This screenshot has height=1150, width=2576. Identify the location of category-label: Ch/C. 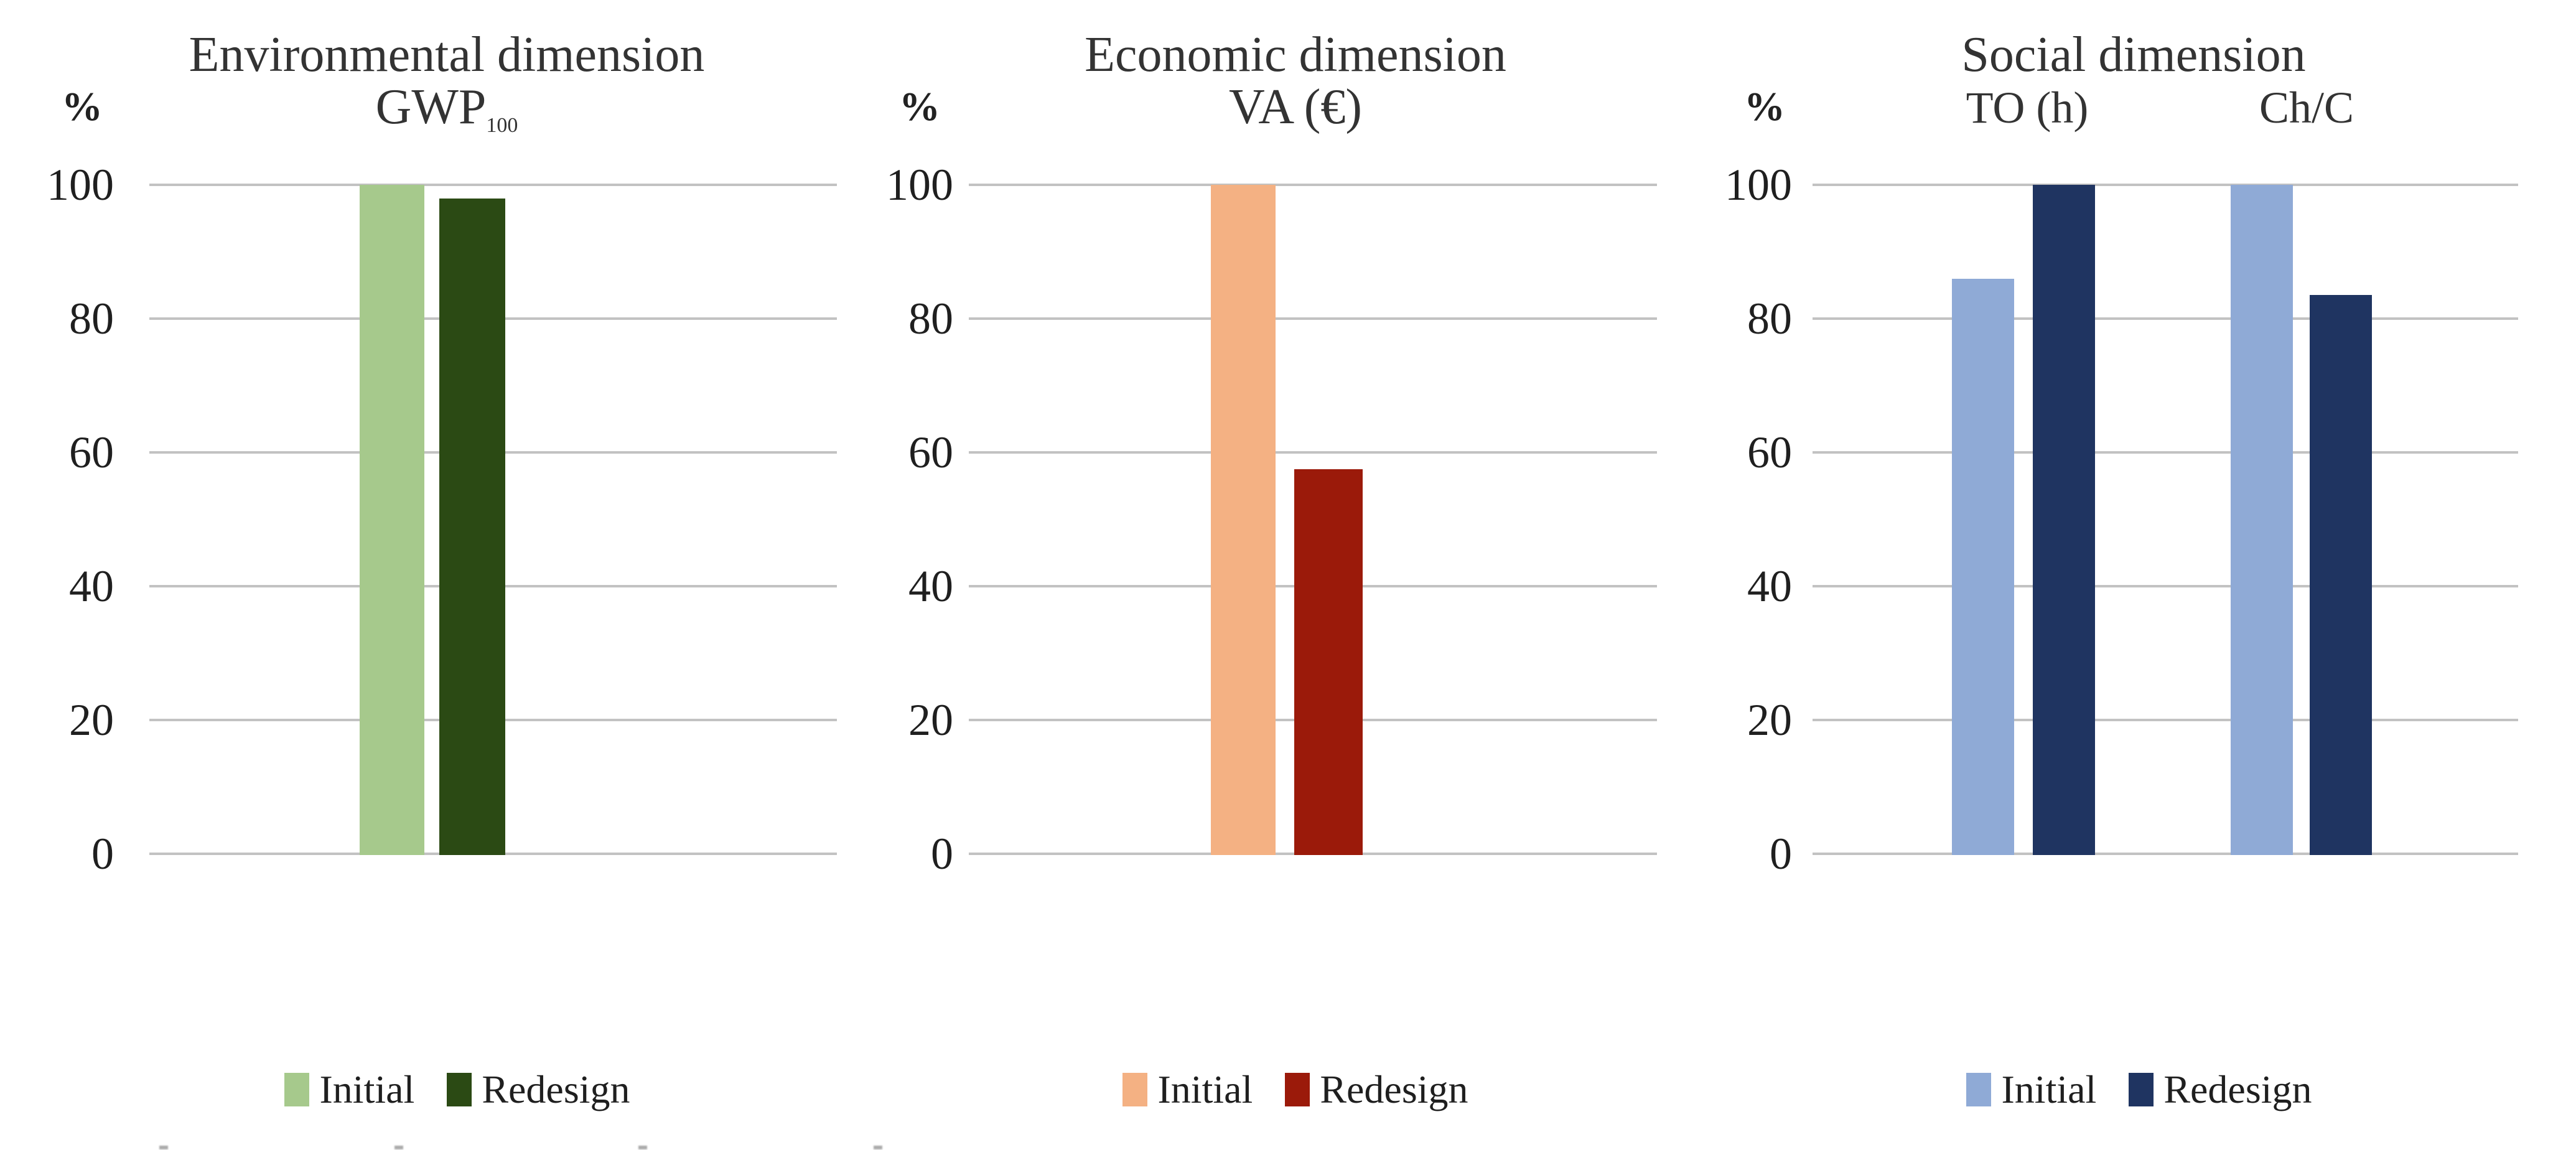
(2306, 108).